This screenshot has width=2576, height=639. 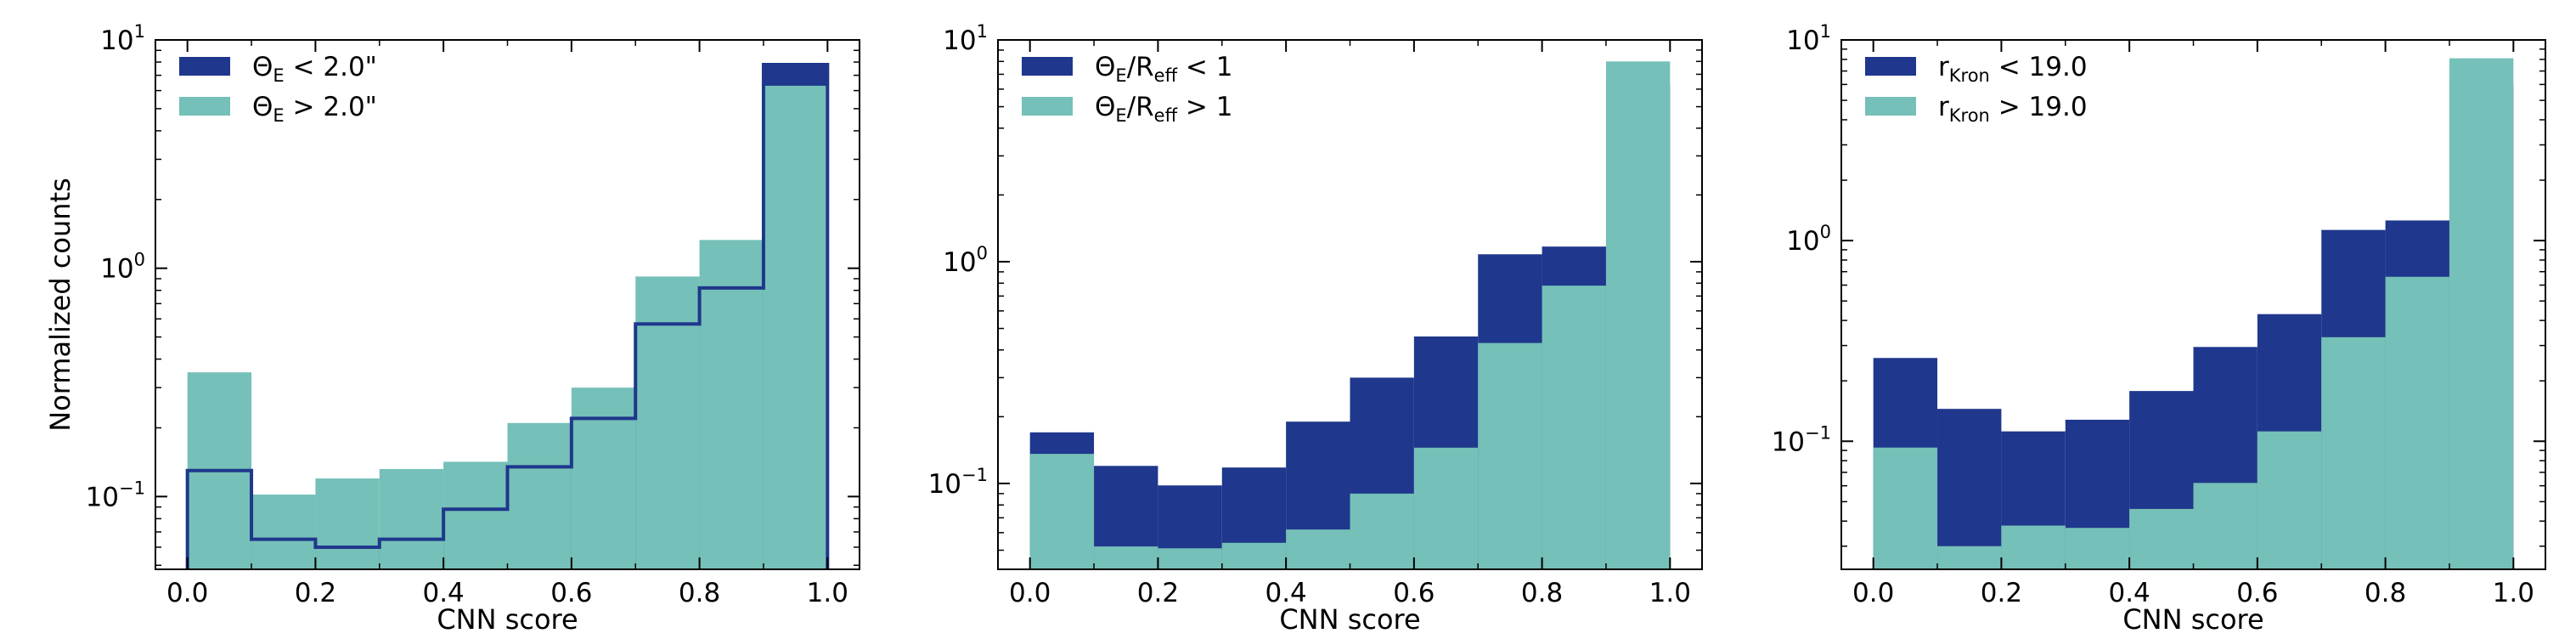 I want to click on legend-label: ΘE < 2.0", so click(x=314, y=69).